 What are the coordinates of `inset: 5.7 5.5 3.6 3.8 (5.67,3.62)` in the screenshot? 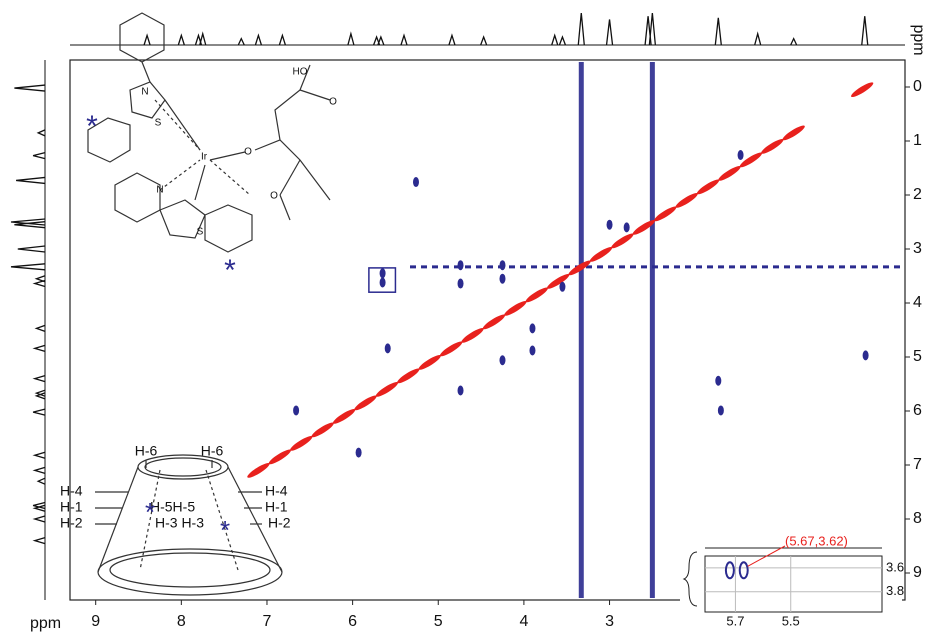 It's located at (792, 581).